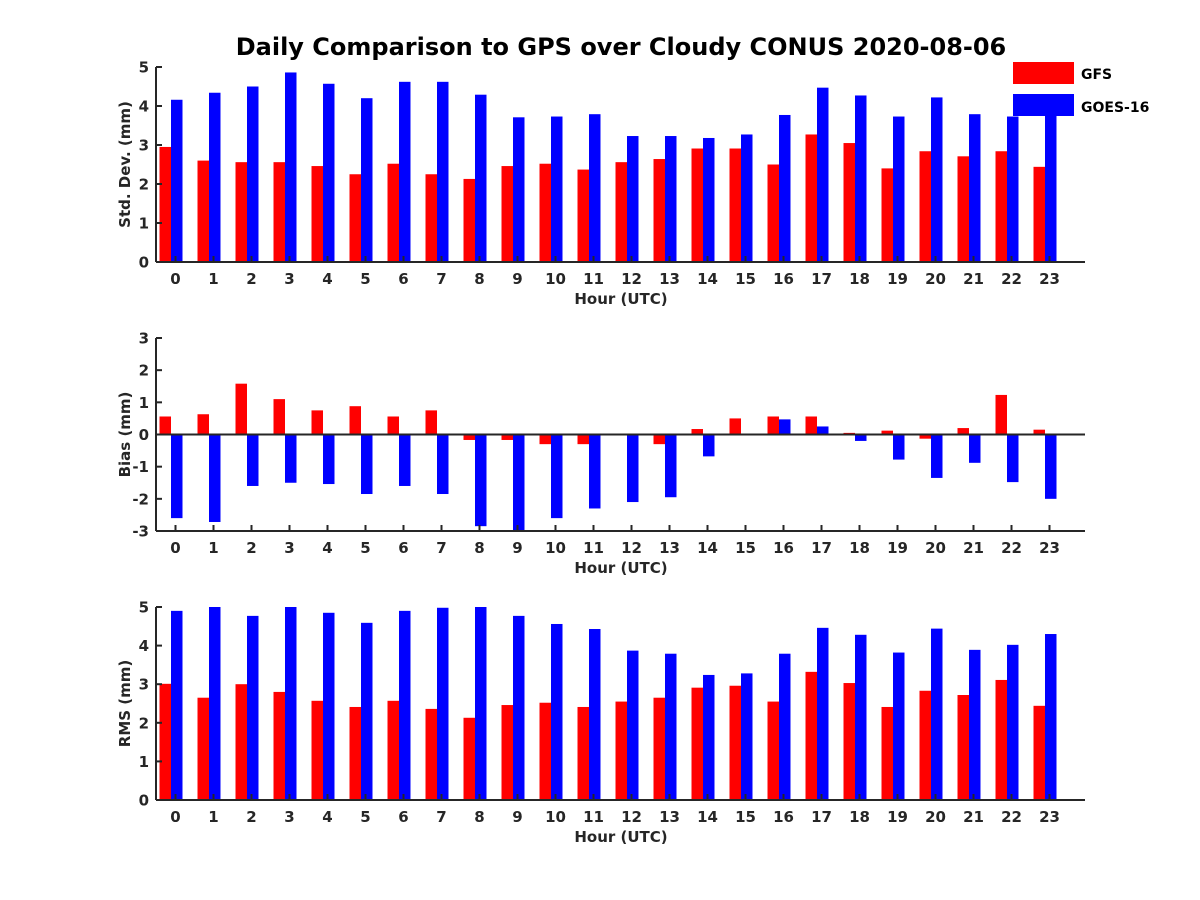  What do you see at coordinates (140, 499) in the screenshot?
I see `y-tick-label: -2` at bounding box center [140, 499].